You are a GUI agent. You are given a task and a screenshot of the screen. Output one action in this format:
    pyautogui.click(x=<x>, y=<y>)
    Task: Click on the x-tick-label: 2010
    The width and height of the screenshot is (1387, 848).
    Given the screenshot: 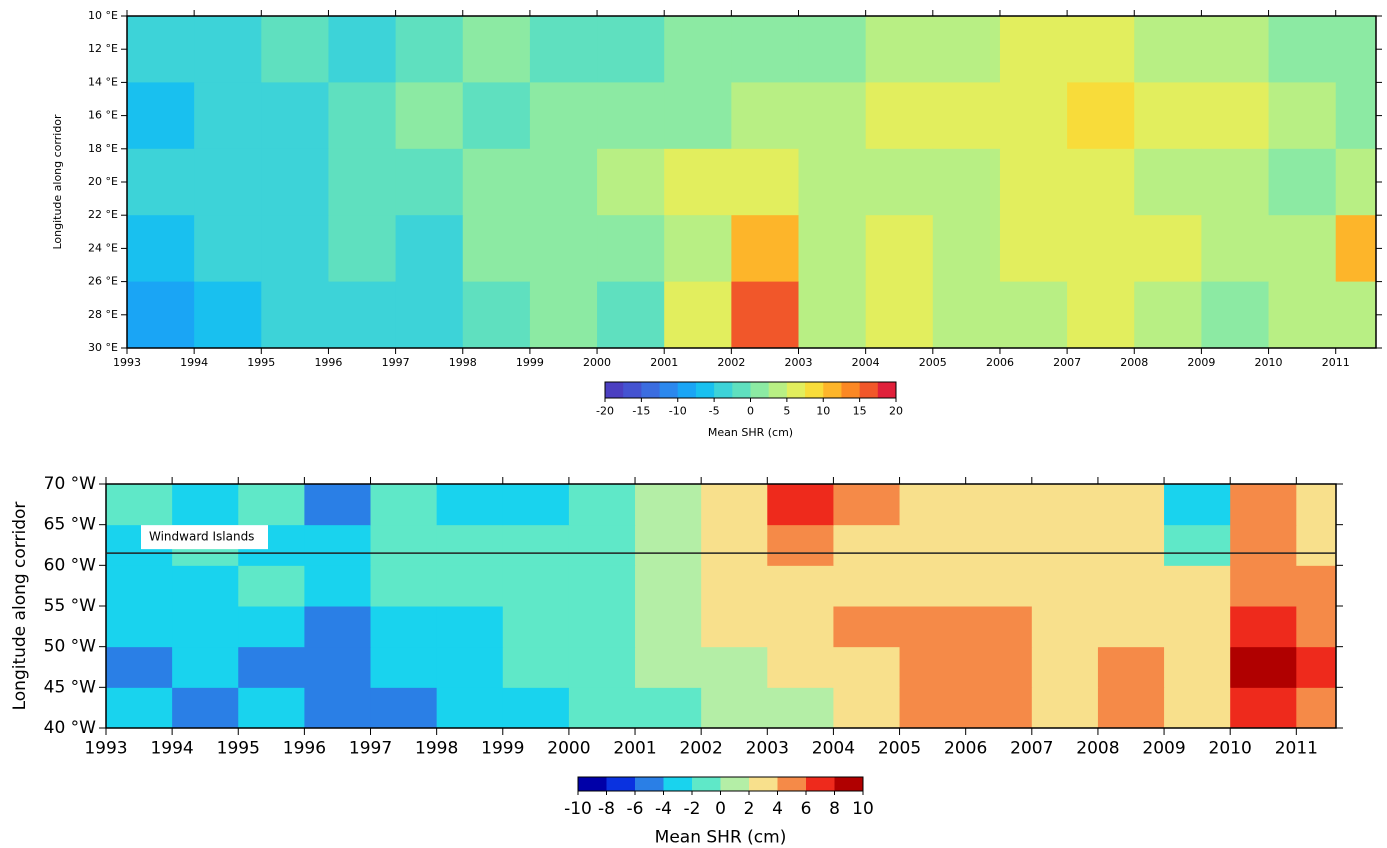 What is the action you would take?
    pyautogui.click(x=1269, y=362)
    